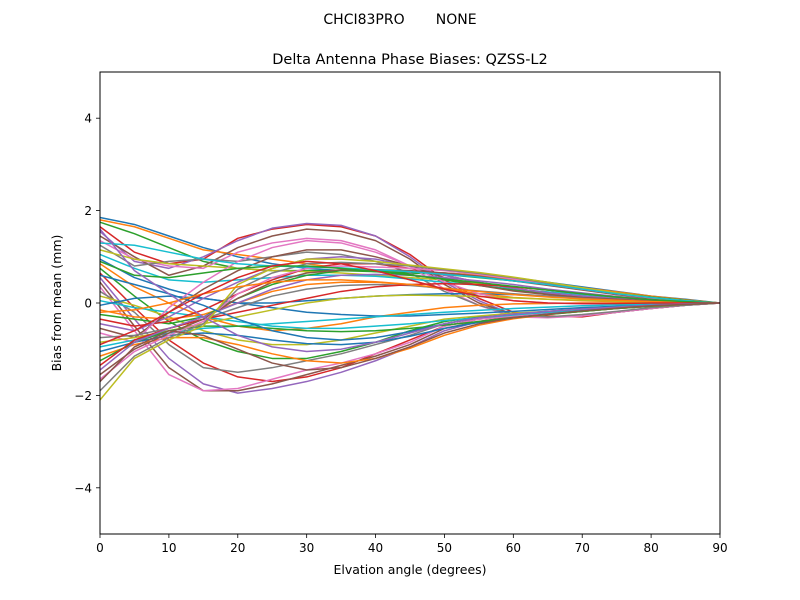  I want to click on x-tick-label: 60, so click(513, 548).